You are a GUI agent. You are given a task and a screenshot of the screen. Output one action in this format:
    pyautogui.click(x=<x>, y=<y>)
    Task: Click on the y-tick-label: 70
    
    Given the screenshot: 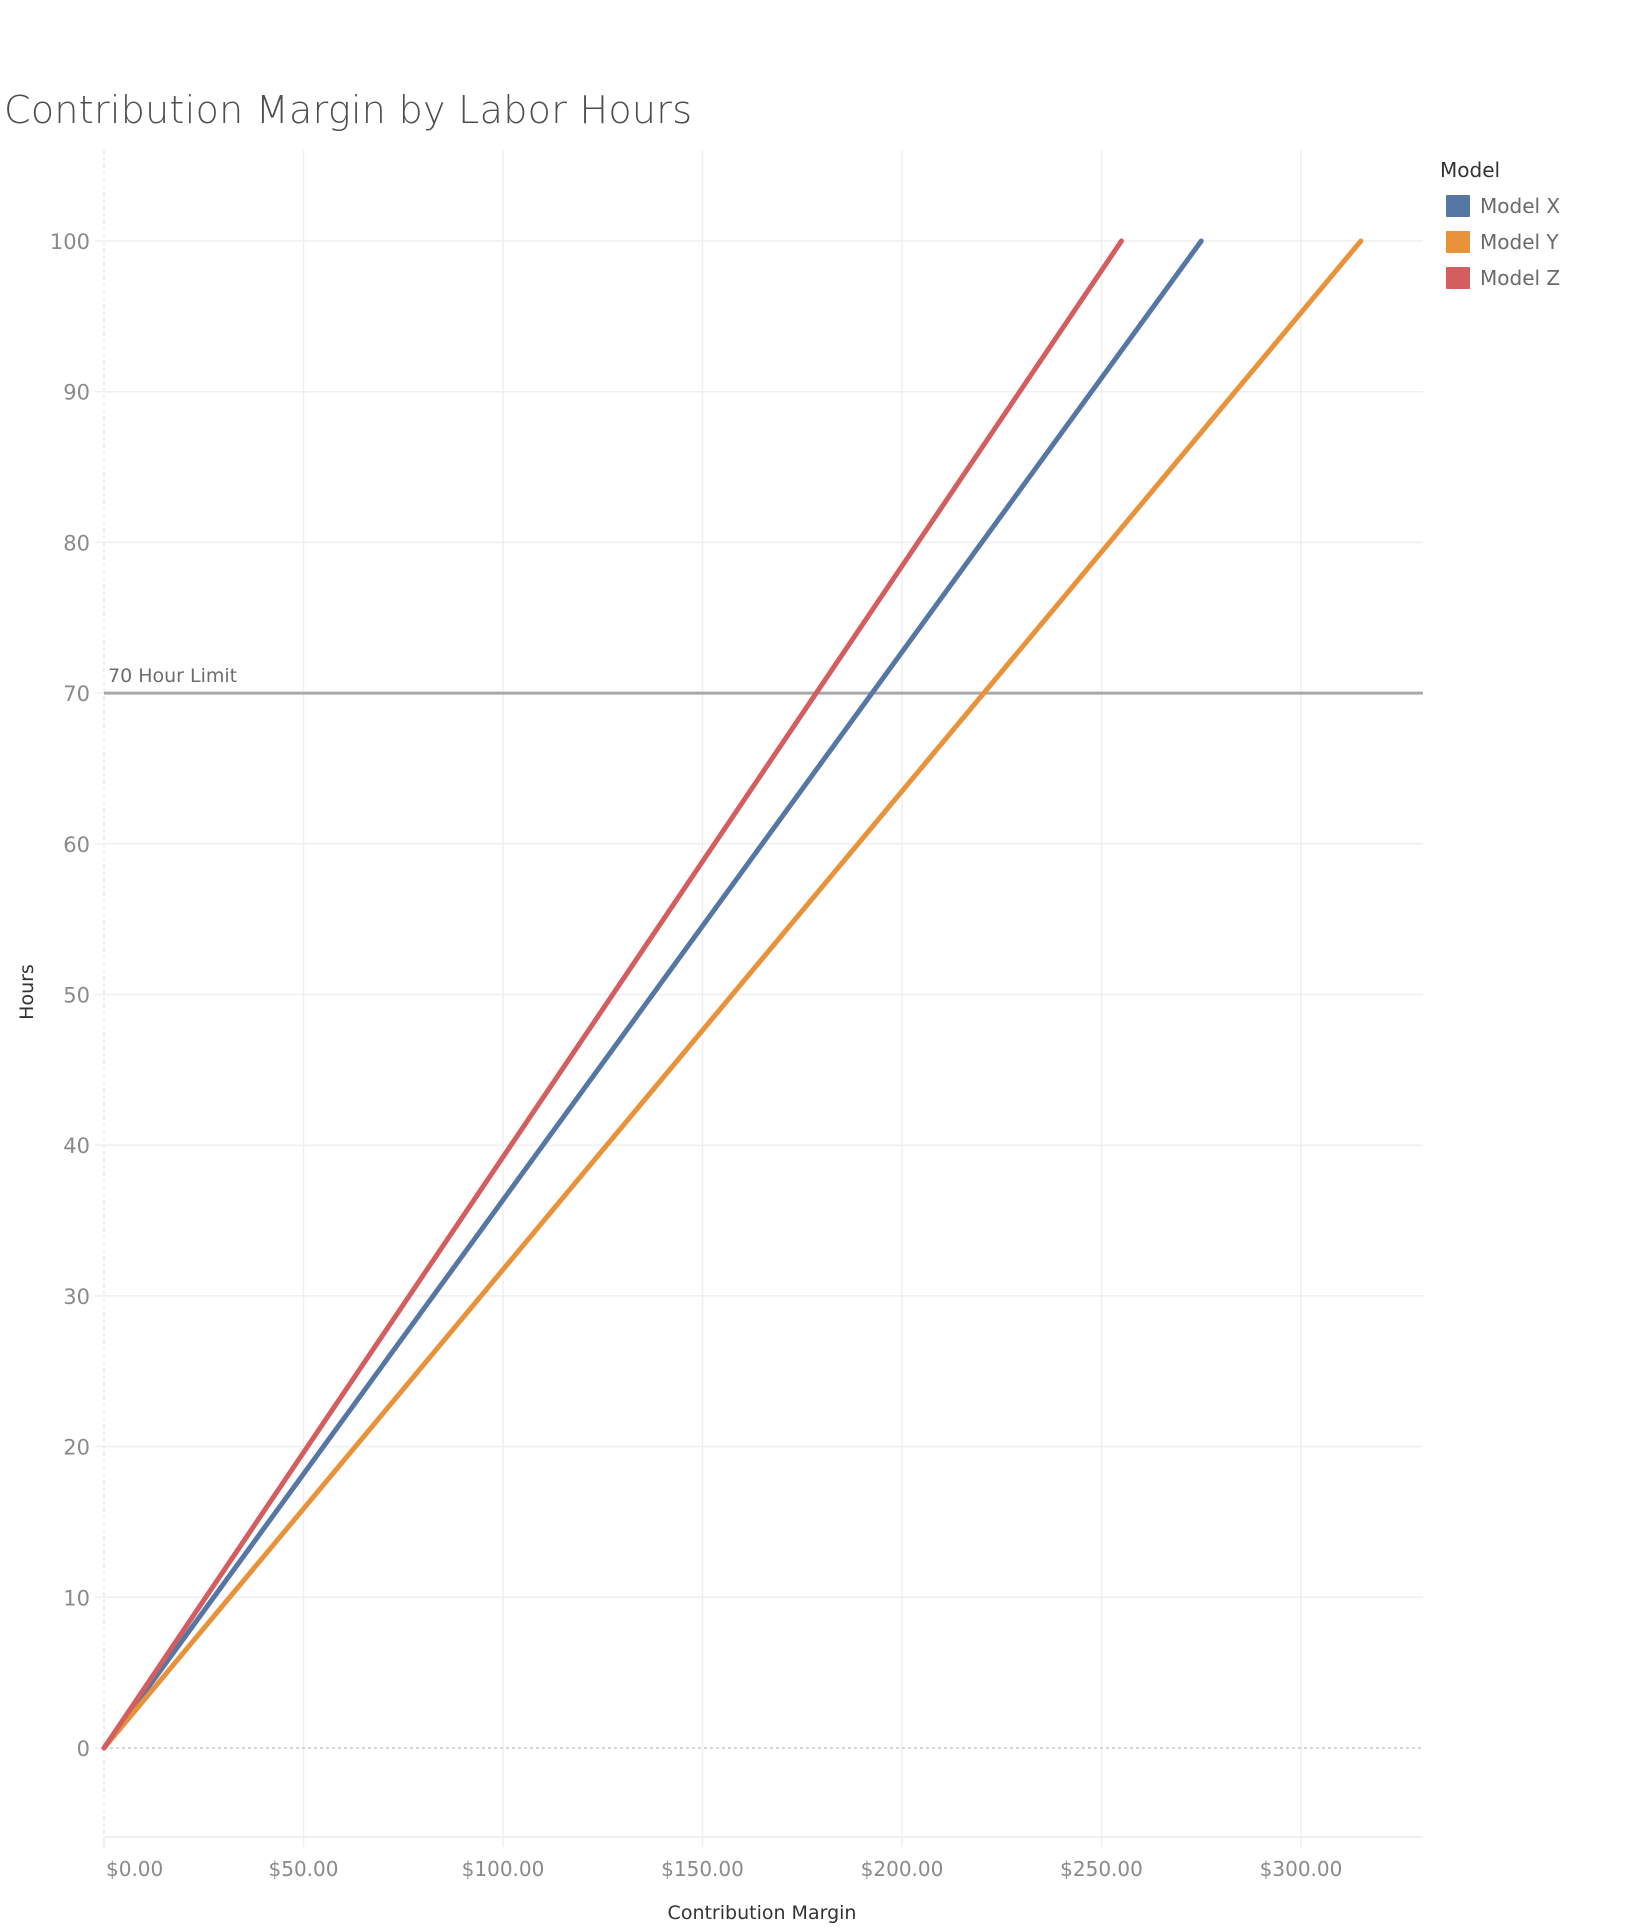 What is the action you would take?
    pyautogui.click(x=76, y=694)
    